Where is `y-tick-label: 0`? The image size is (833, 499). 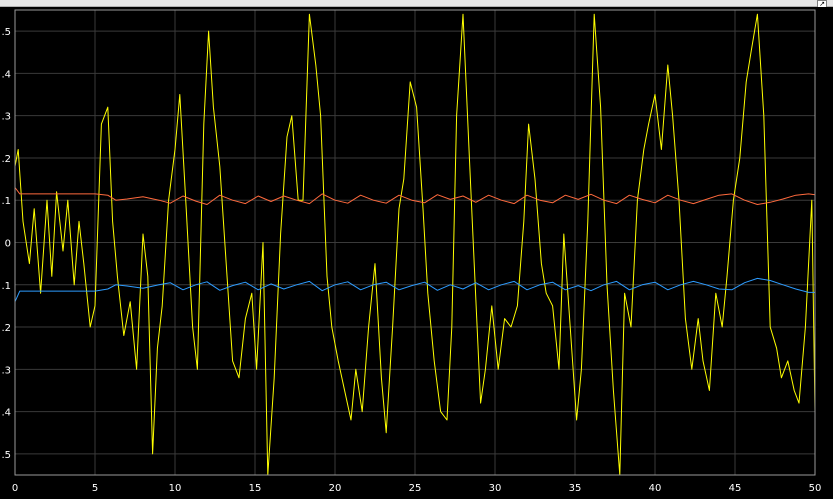
y-tick-label: 0 is located at coordinates (8, 244).